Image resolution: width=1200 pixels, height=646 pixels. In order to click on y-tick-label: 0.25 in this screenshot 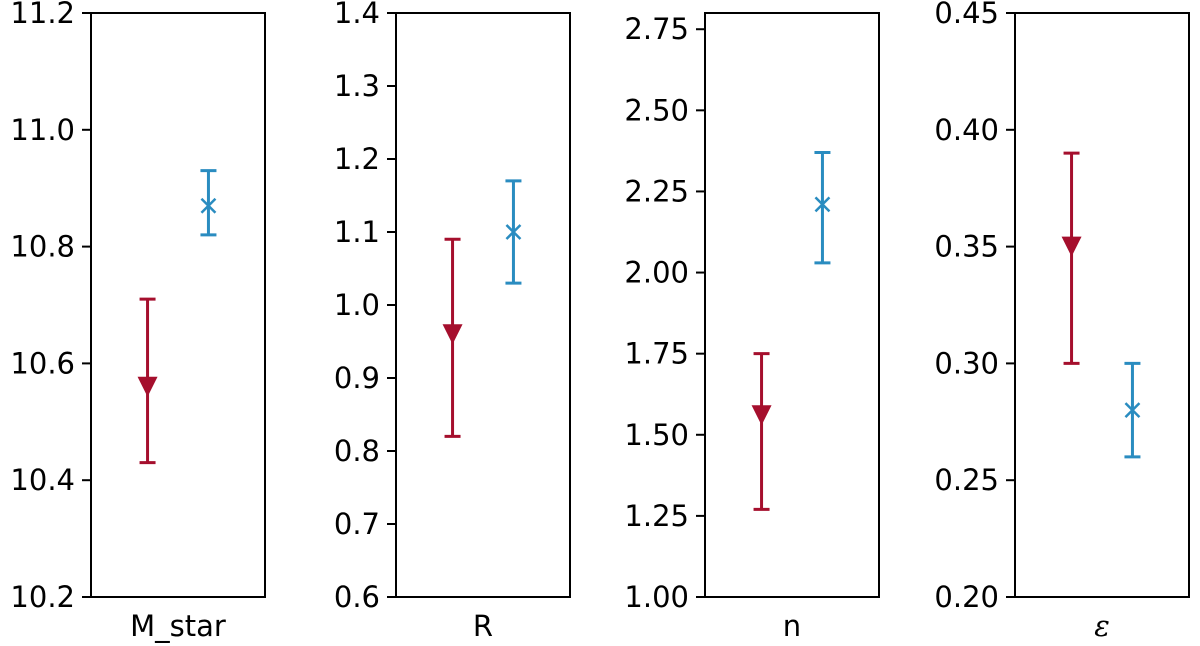, I will do `click(966, 480)`.